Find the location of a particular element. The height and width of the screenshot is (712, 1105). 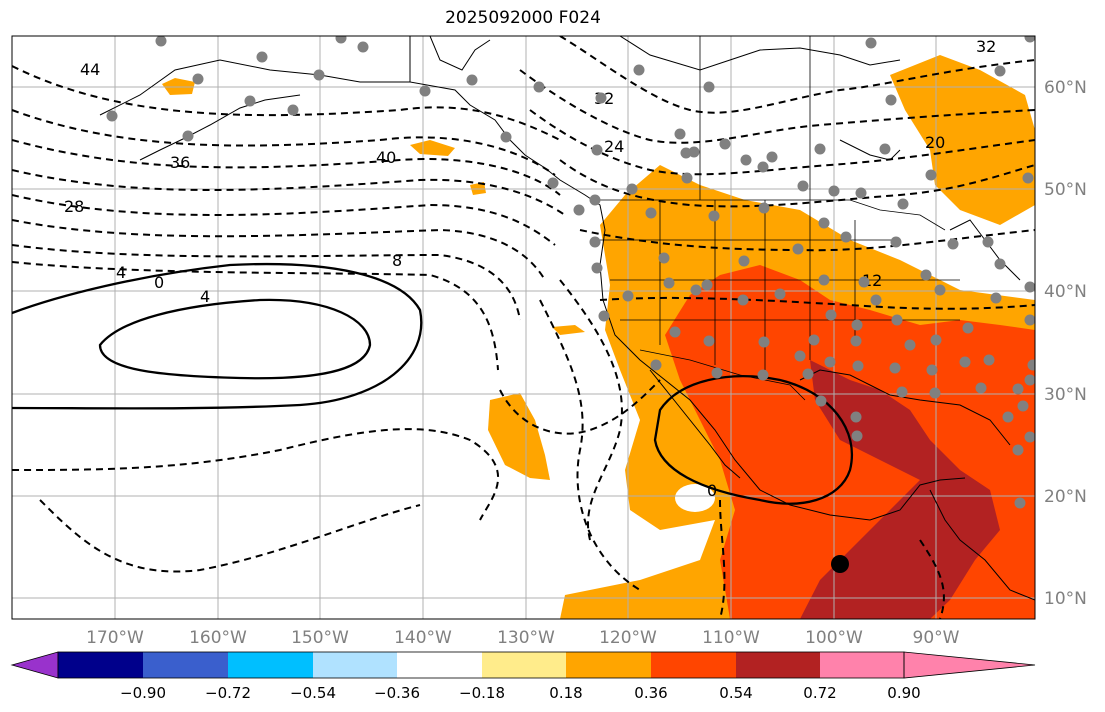

colorbar-tick-label: 0.72 is located at coordinates (819, 693).